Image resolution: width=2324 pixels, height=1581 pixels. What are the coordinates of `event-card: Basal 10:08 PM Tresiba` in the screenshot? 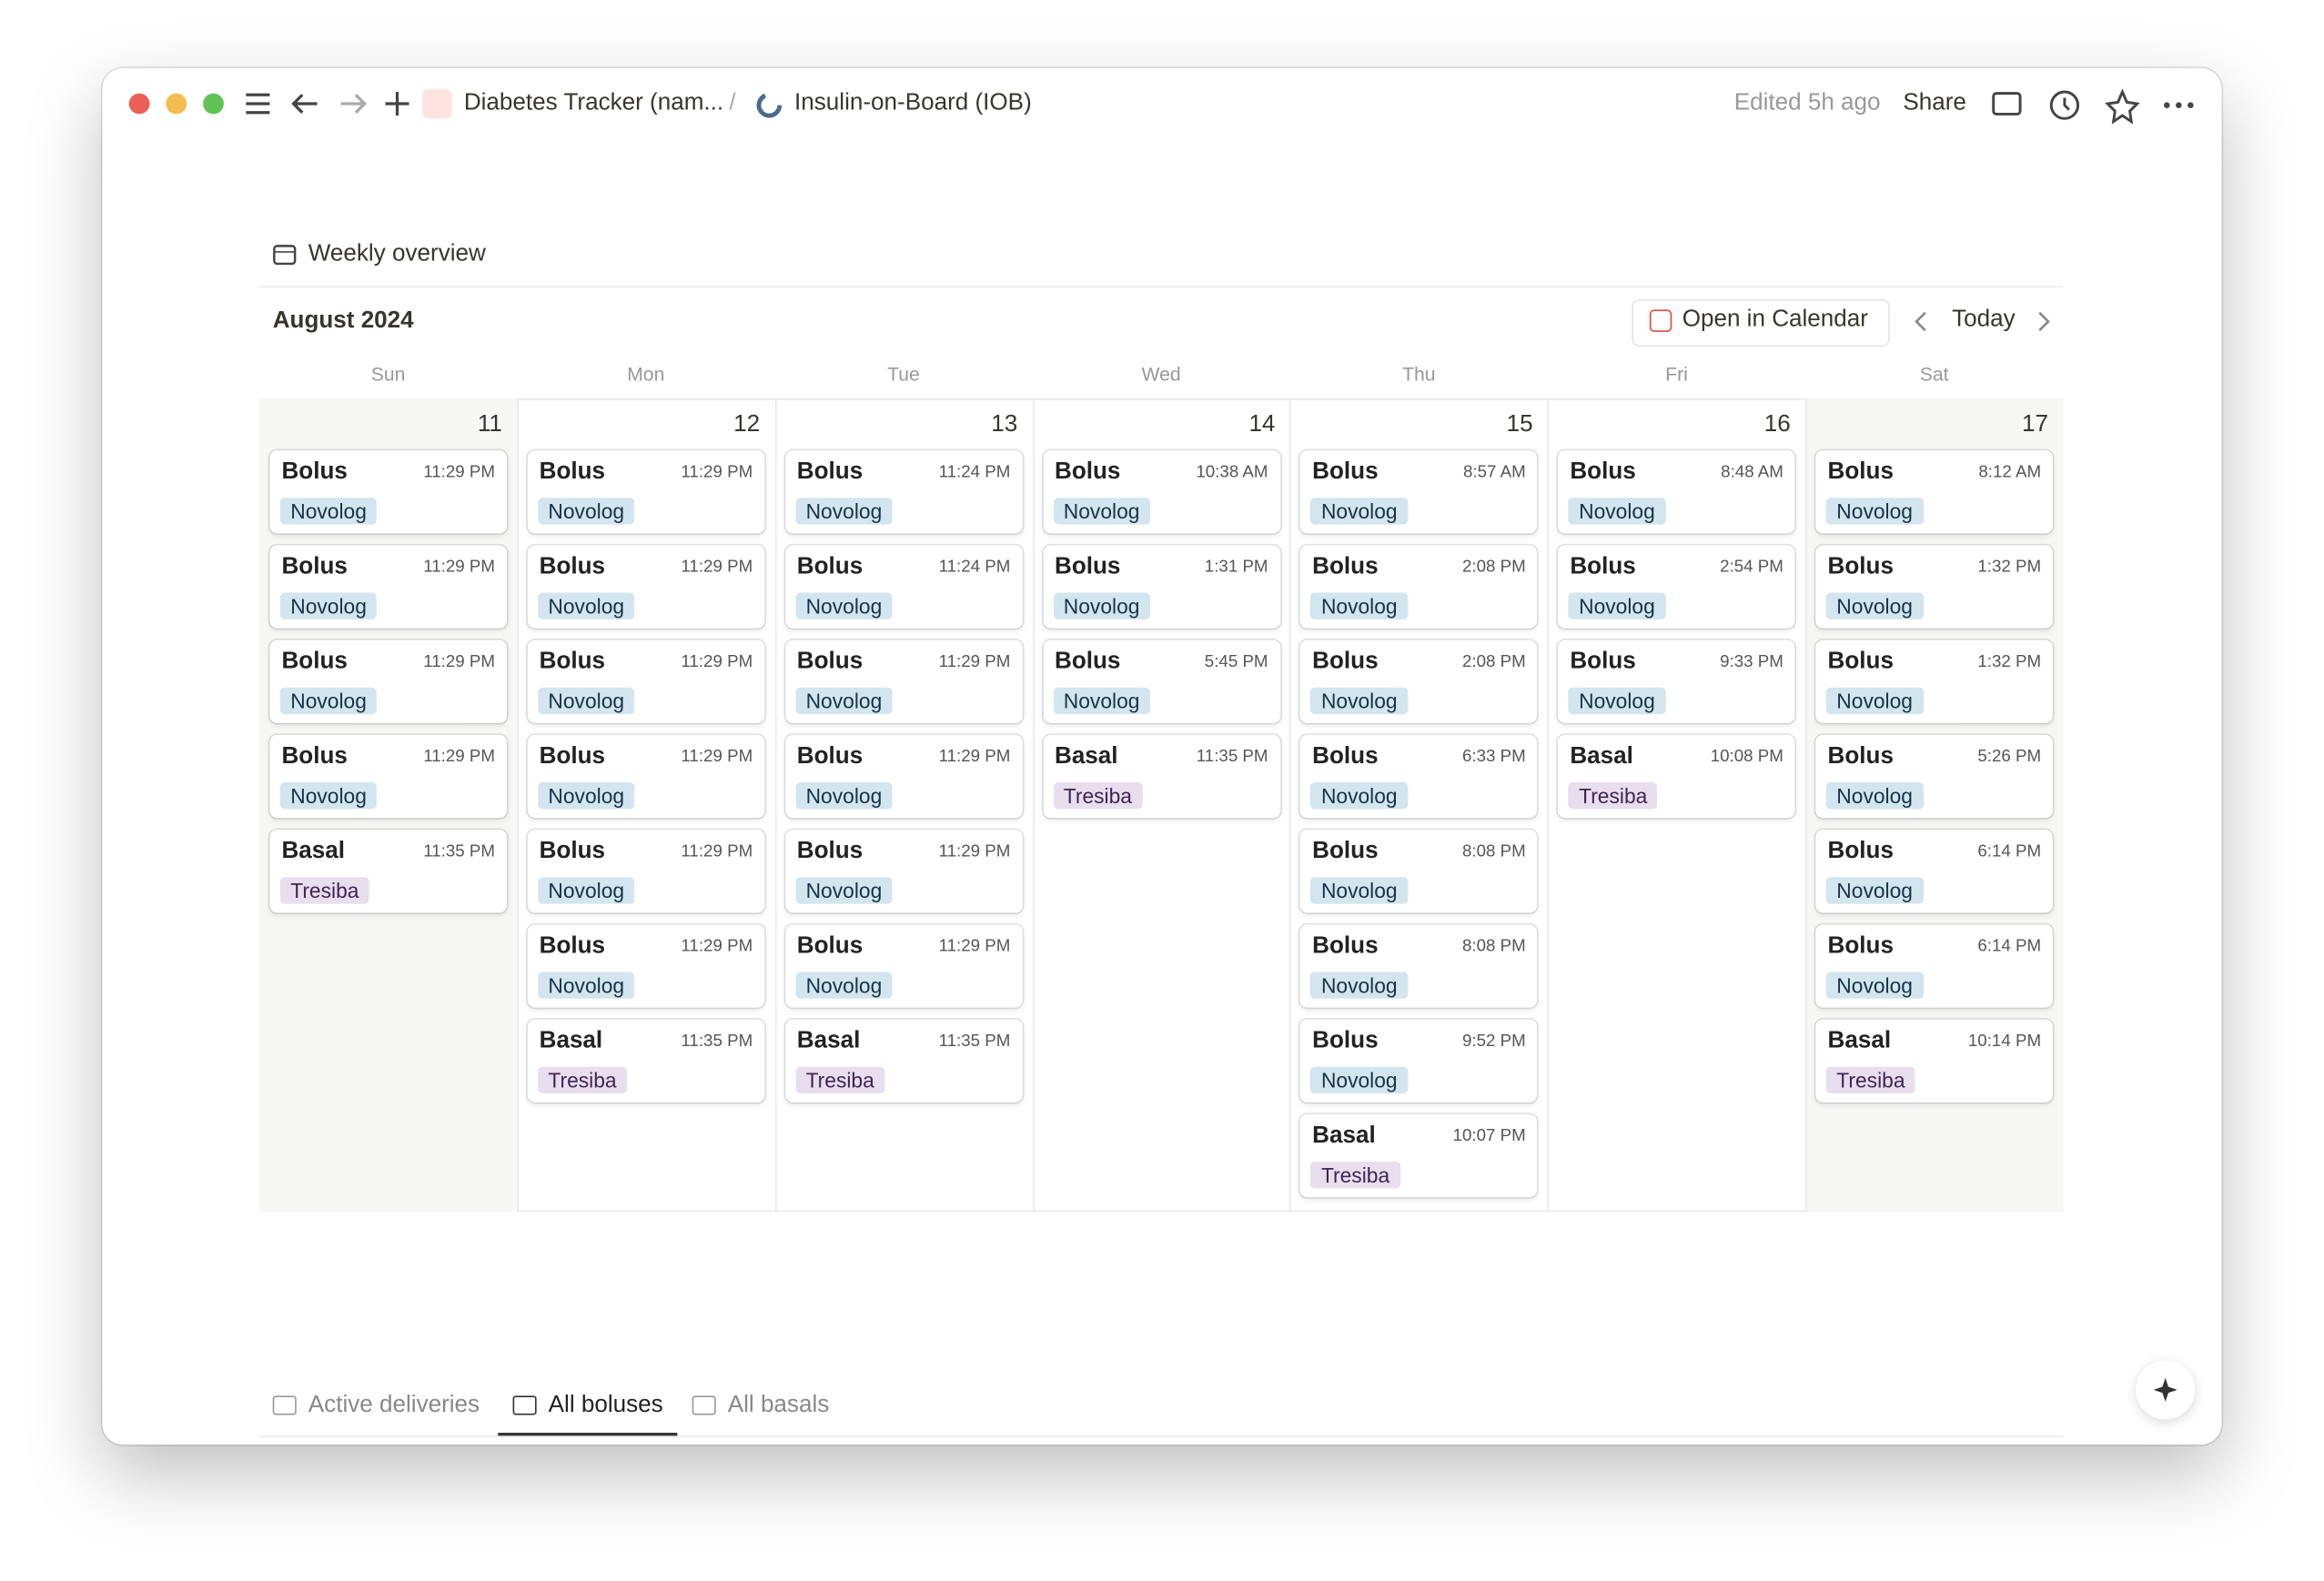 It's located at (1676, 777).